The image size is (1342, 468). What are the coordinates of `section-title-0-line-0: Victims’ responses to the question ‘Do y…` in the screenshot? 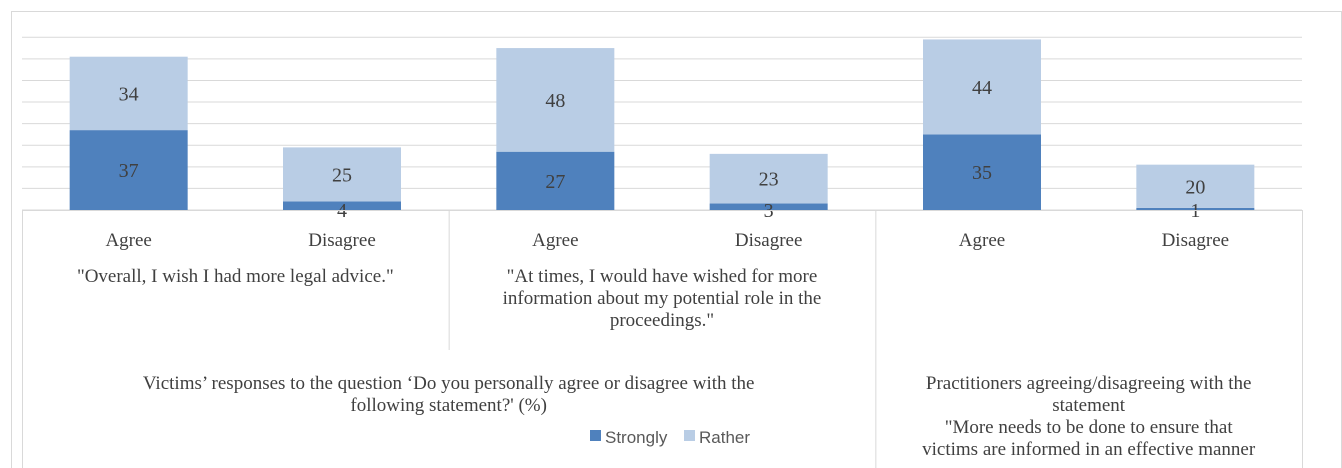 It's located at (449, 383).